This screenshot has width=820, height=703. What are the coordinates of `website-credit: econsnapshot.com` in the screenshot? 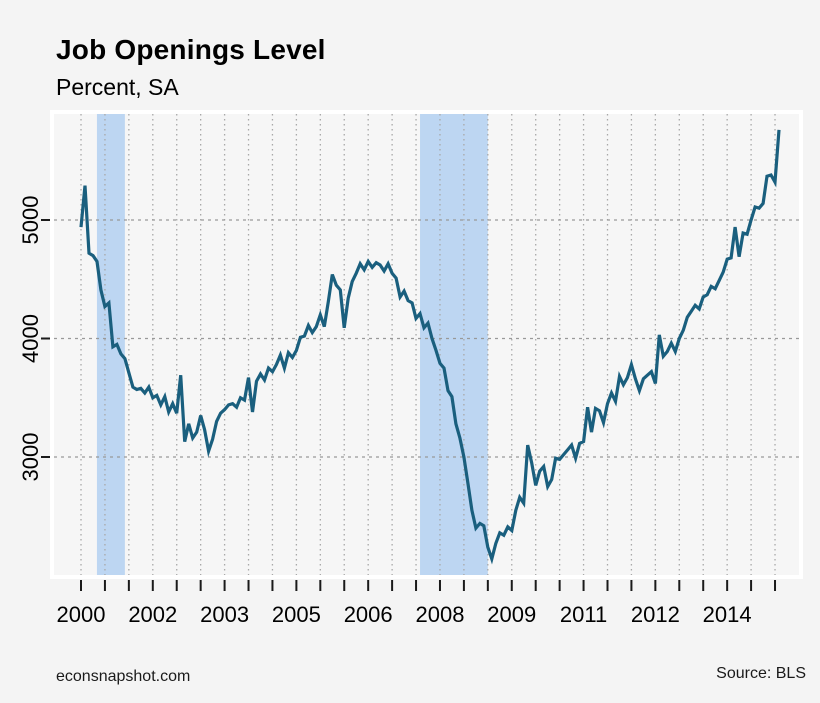 It's located at (123, 676).